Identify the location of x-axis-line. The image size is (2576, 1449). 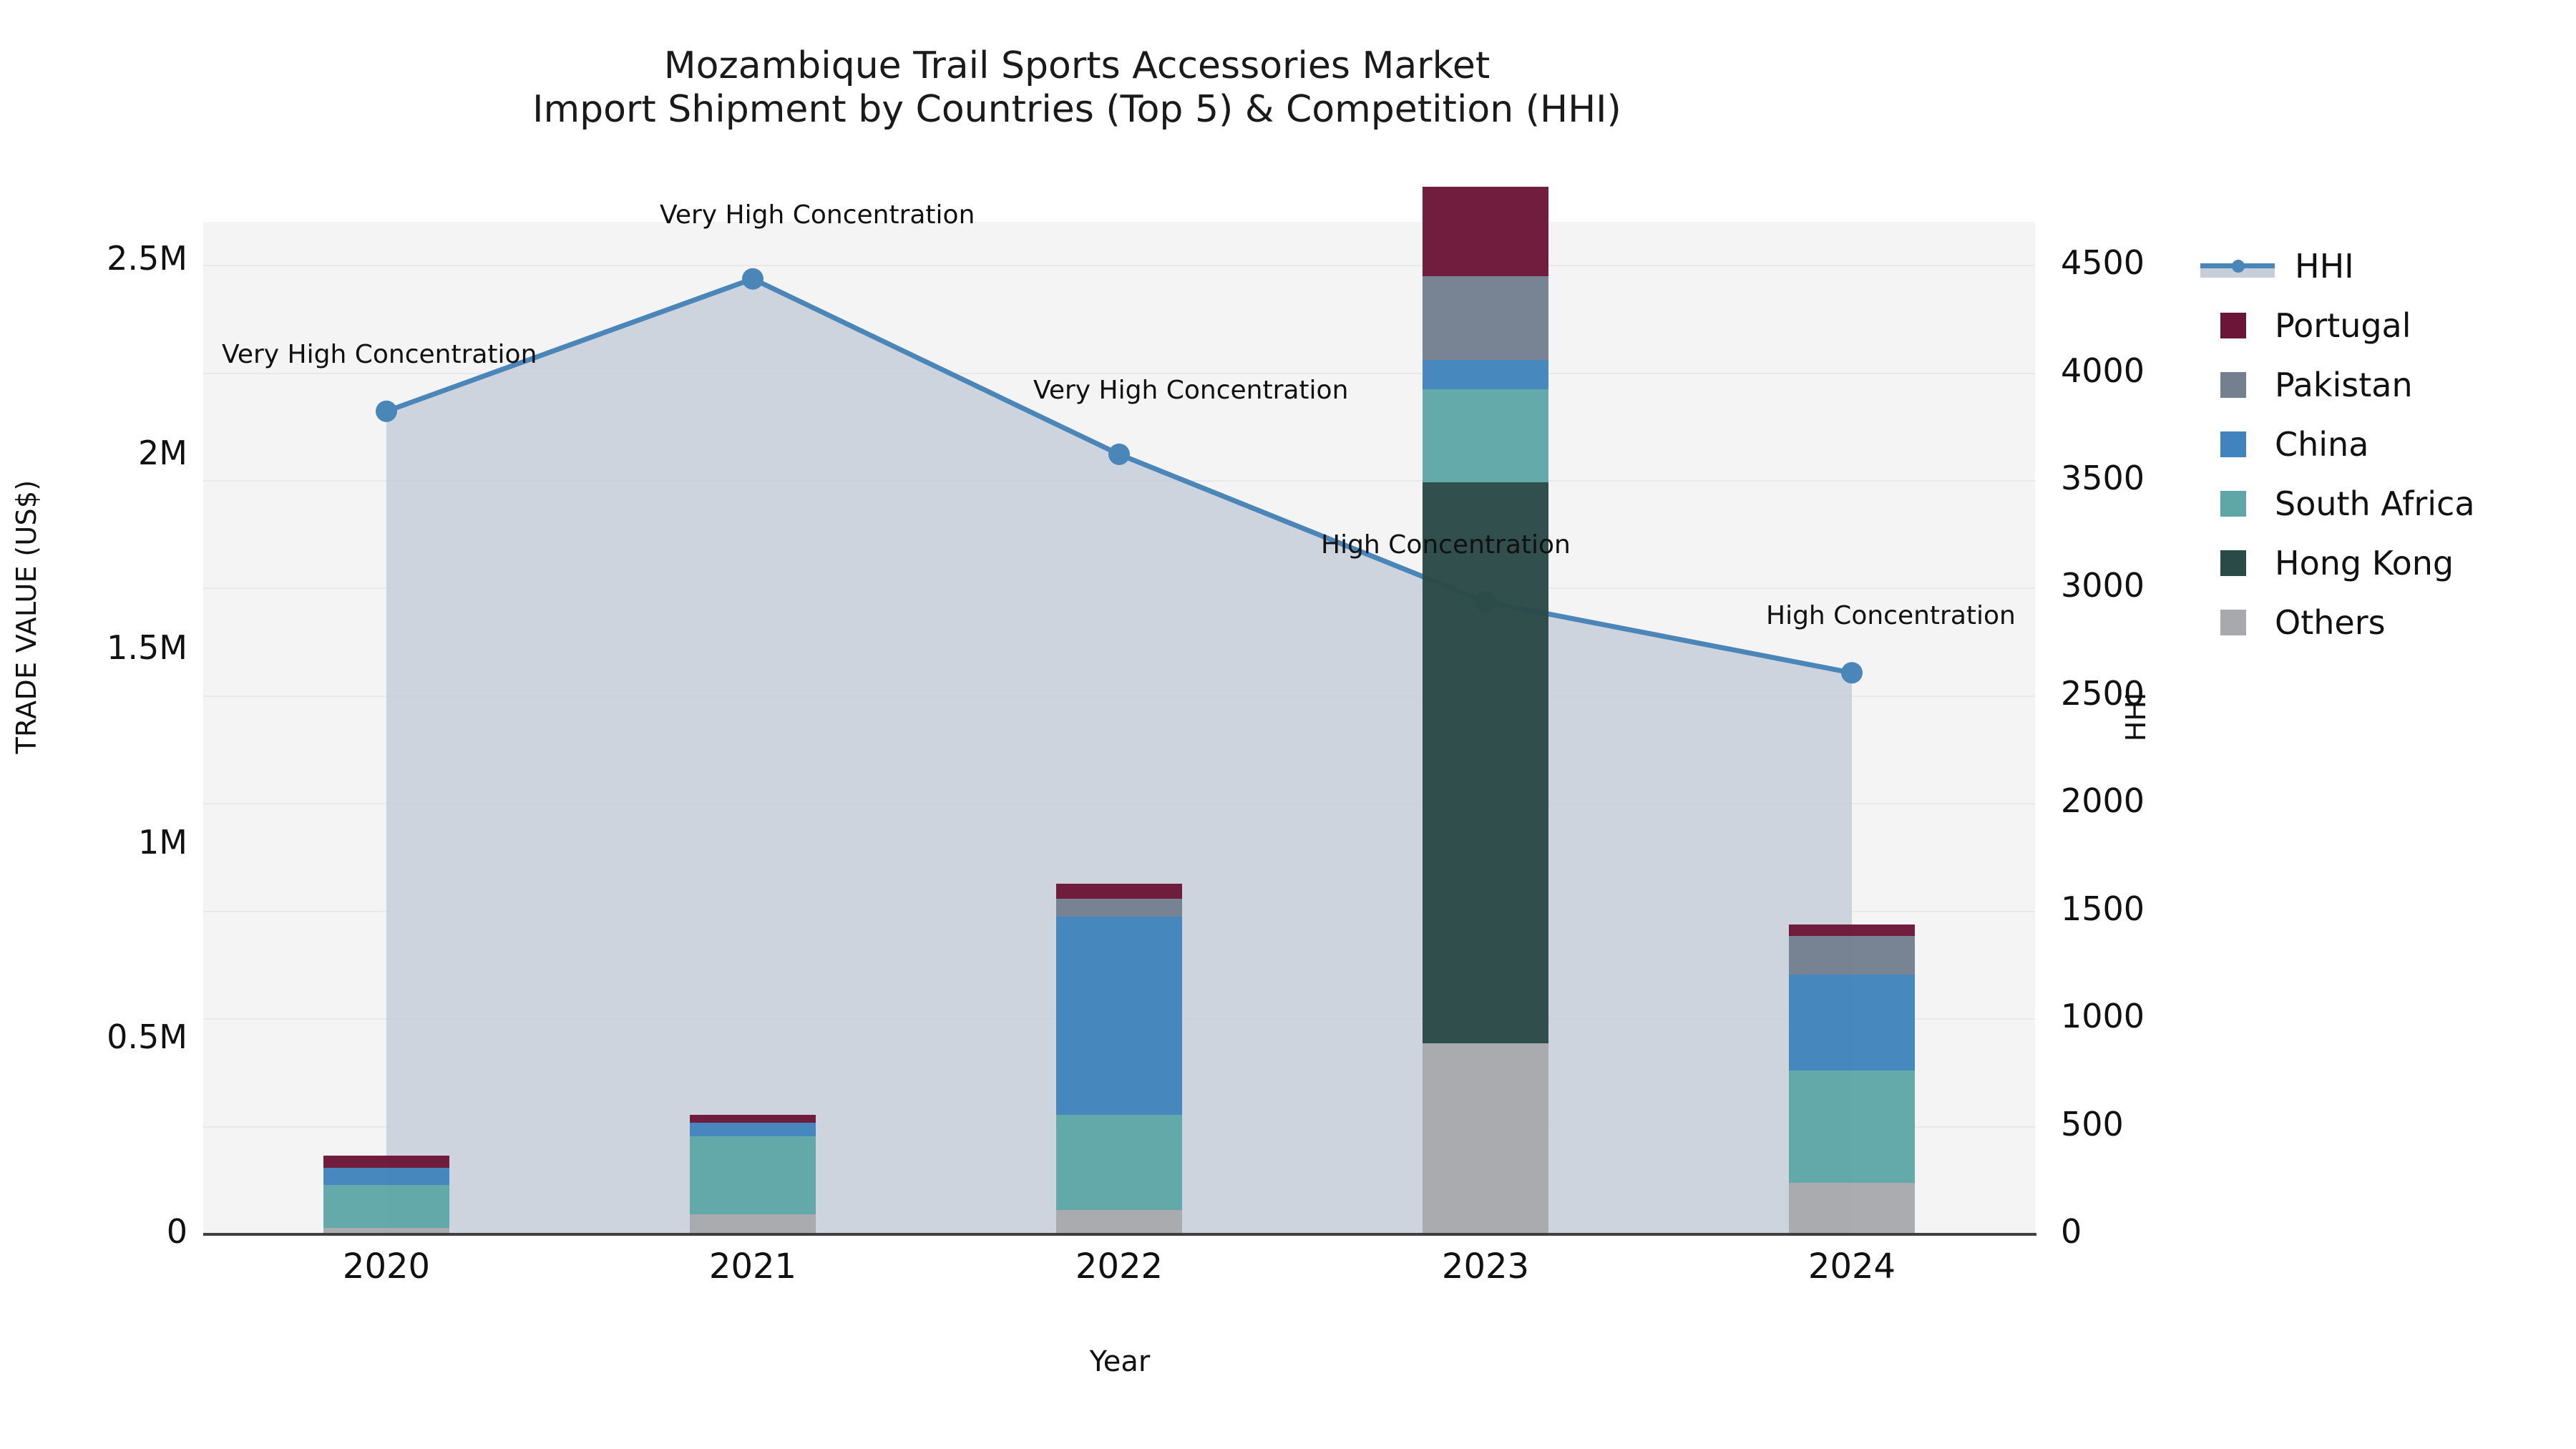
(1119, 1234).